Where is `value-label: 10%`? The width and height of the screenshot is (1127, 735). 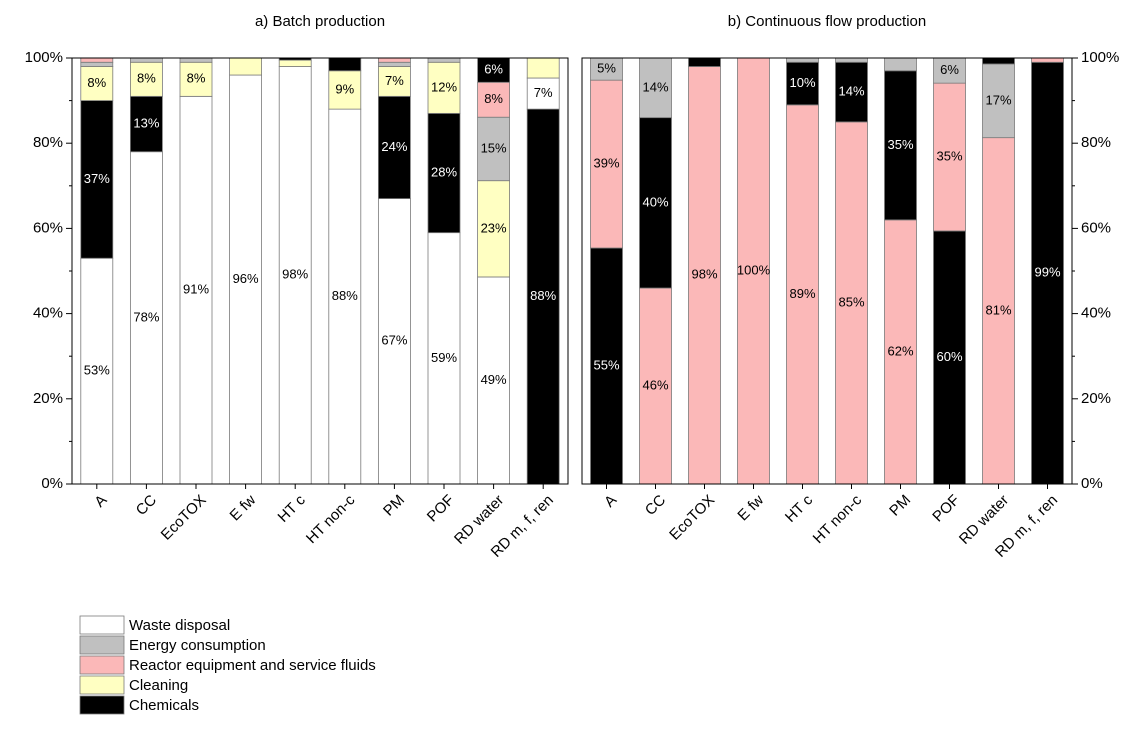
value-label: 10% is located at coordinates (802, 82).